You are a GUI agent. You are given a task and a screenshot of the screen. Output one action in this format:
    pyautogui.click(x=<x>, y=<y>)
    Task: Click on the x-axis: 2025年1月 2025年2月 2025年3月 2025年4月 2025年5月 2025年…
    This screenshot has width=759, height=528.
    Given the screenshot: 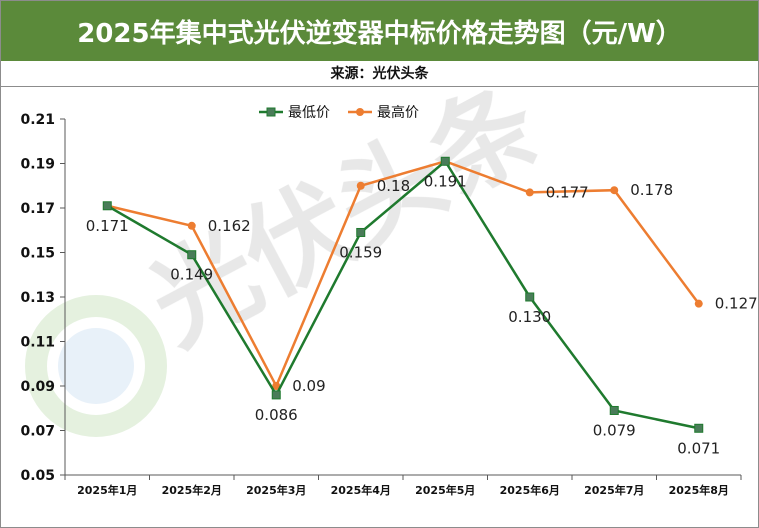 What is the action you would take?
    pyautogui.click(x=403, y=486)
    